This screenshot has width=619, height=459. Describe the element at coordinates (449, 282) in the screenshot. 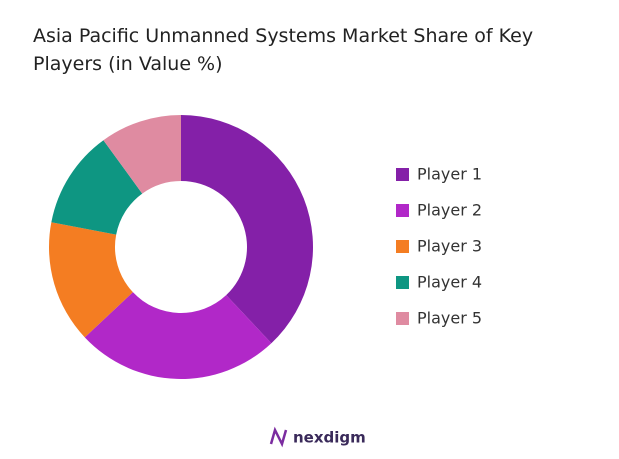

I see `legend-label: Player 4` at that location.